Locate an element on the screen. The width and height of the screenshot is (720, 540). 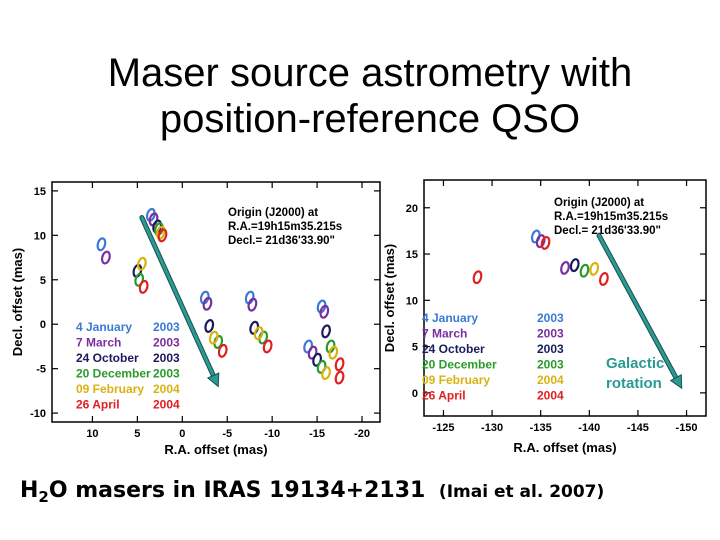
galactic-rotation-label: Galactic is located at coordinates (635, 363).